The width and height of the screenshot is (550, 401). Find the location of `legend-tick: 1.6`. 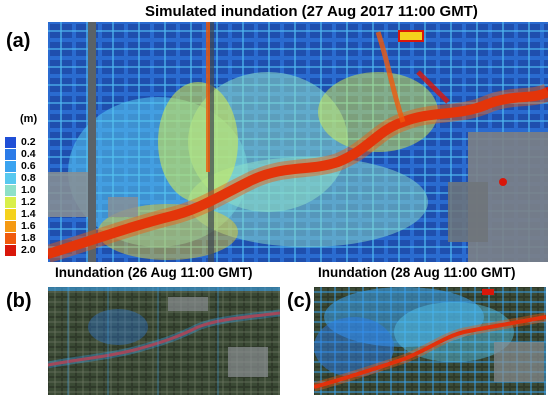

legend-tick: 1.6 is located at coordinates (28, 226).